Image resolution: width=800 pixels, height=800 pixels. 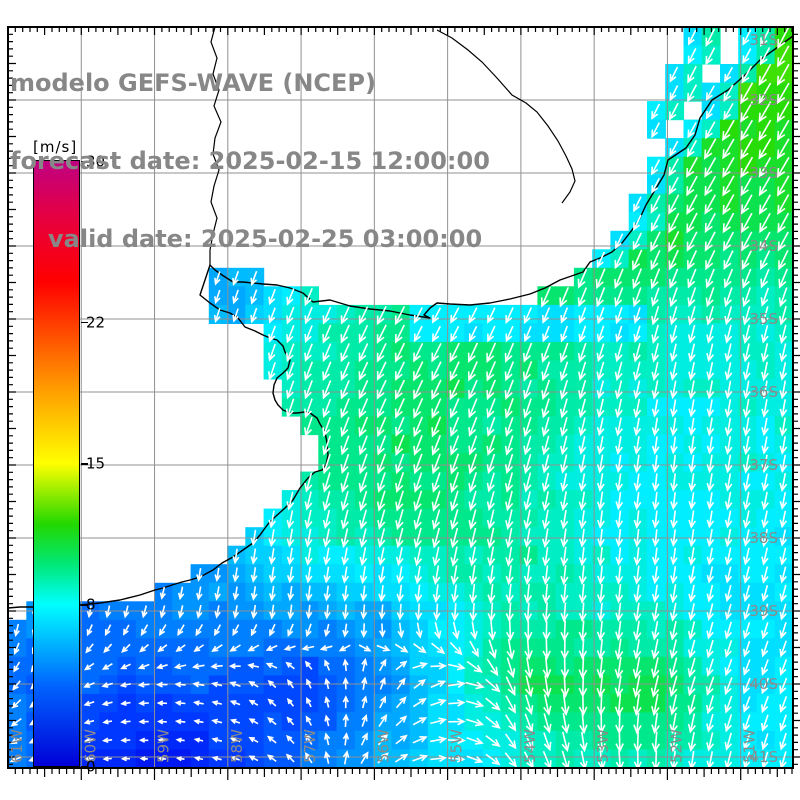 I want to click on lon-label: 54W, so click(x=530, y=746).